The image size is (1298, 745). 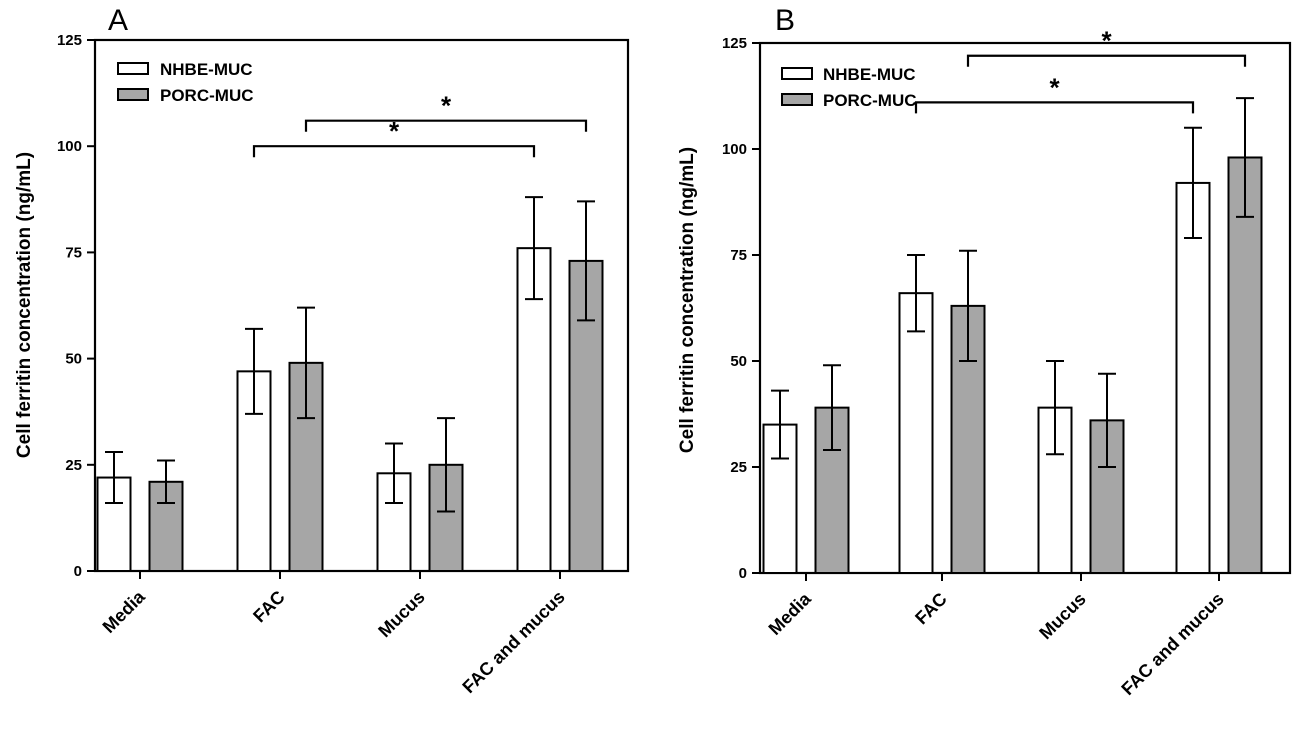 I want to click on panel-a-significance: **, so click(x=420, y=124).